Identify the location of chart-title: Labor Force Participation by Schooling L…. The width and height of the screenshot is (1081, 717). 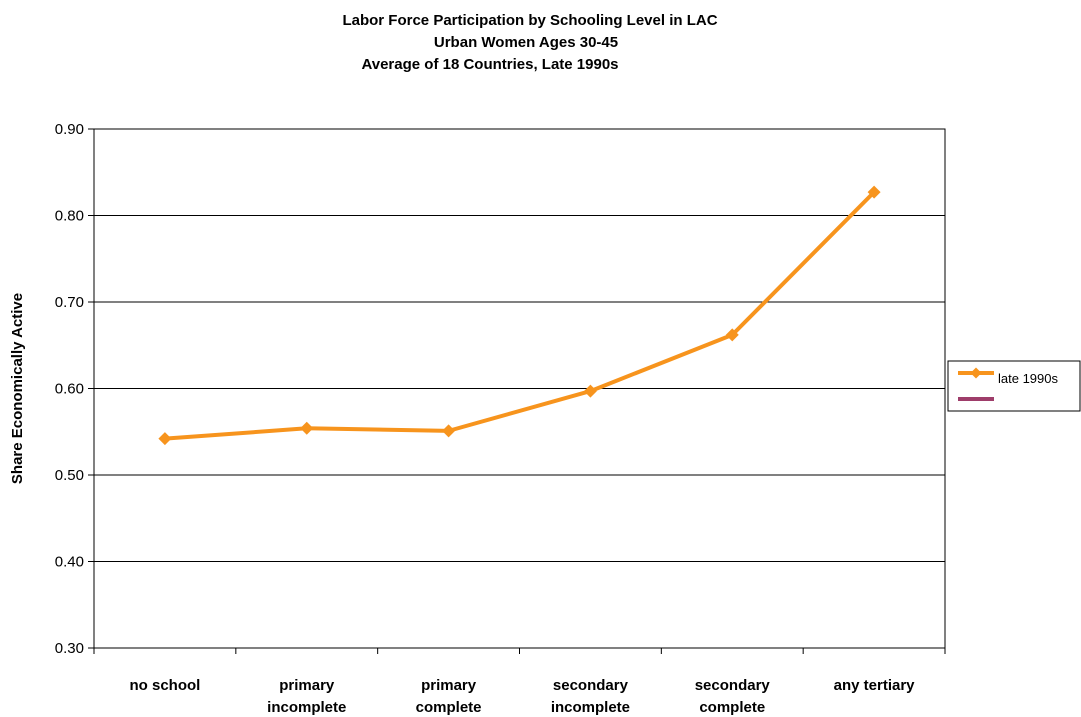
(529, 42).